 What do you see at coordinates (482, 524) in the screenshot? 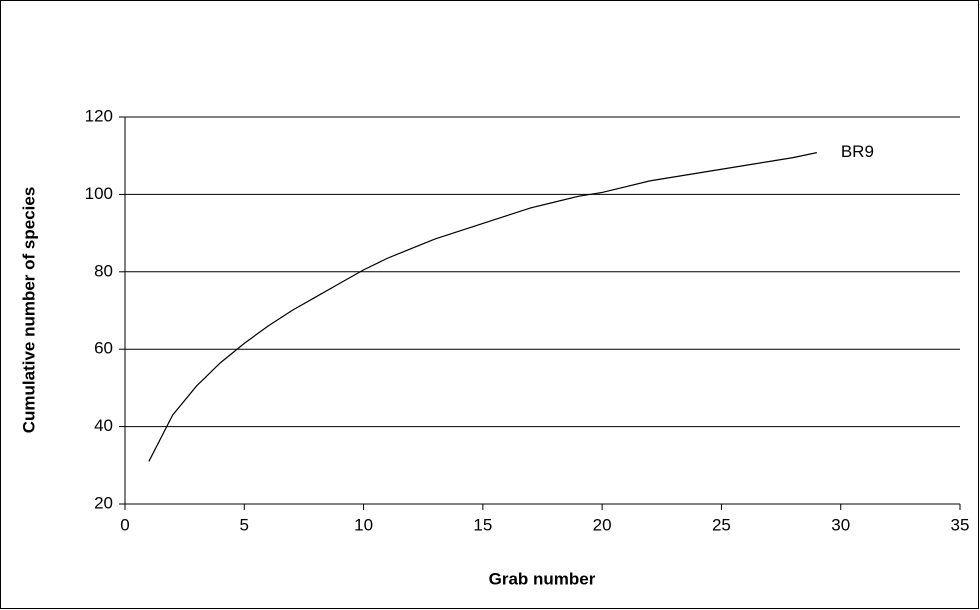
I see `x-tick-label: 15` at bounding box center [482, 524].